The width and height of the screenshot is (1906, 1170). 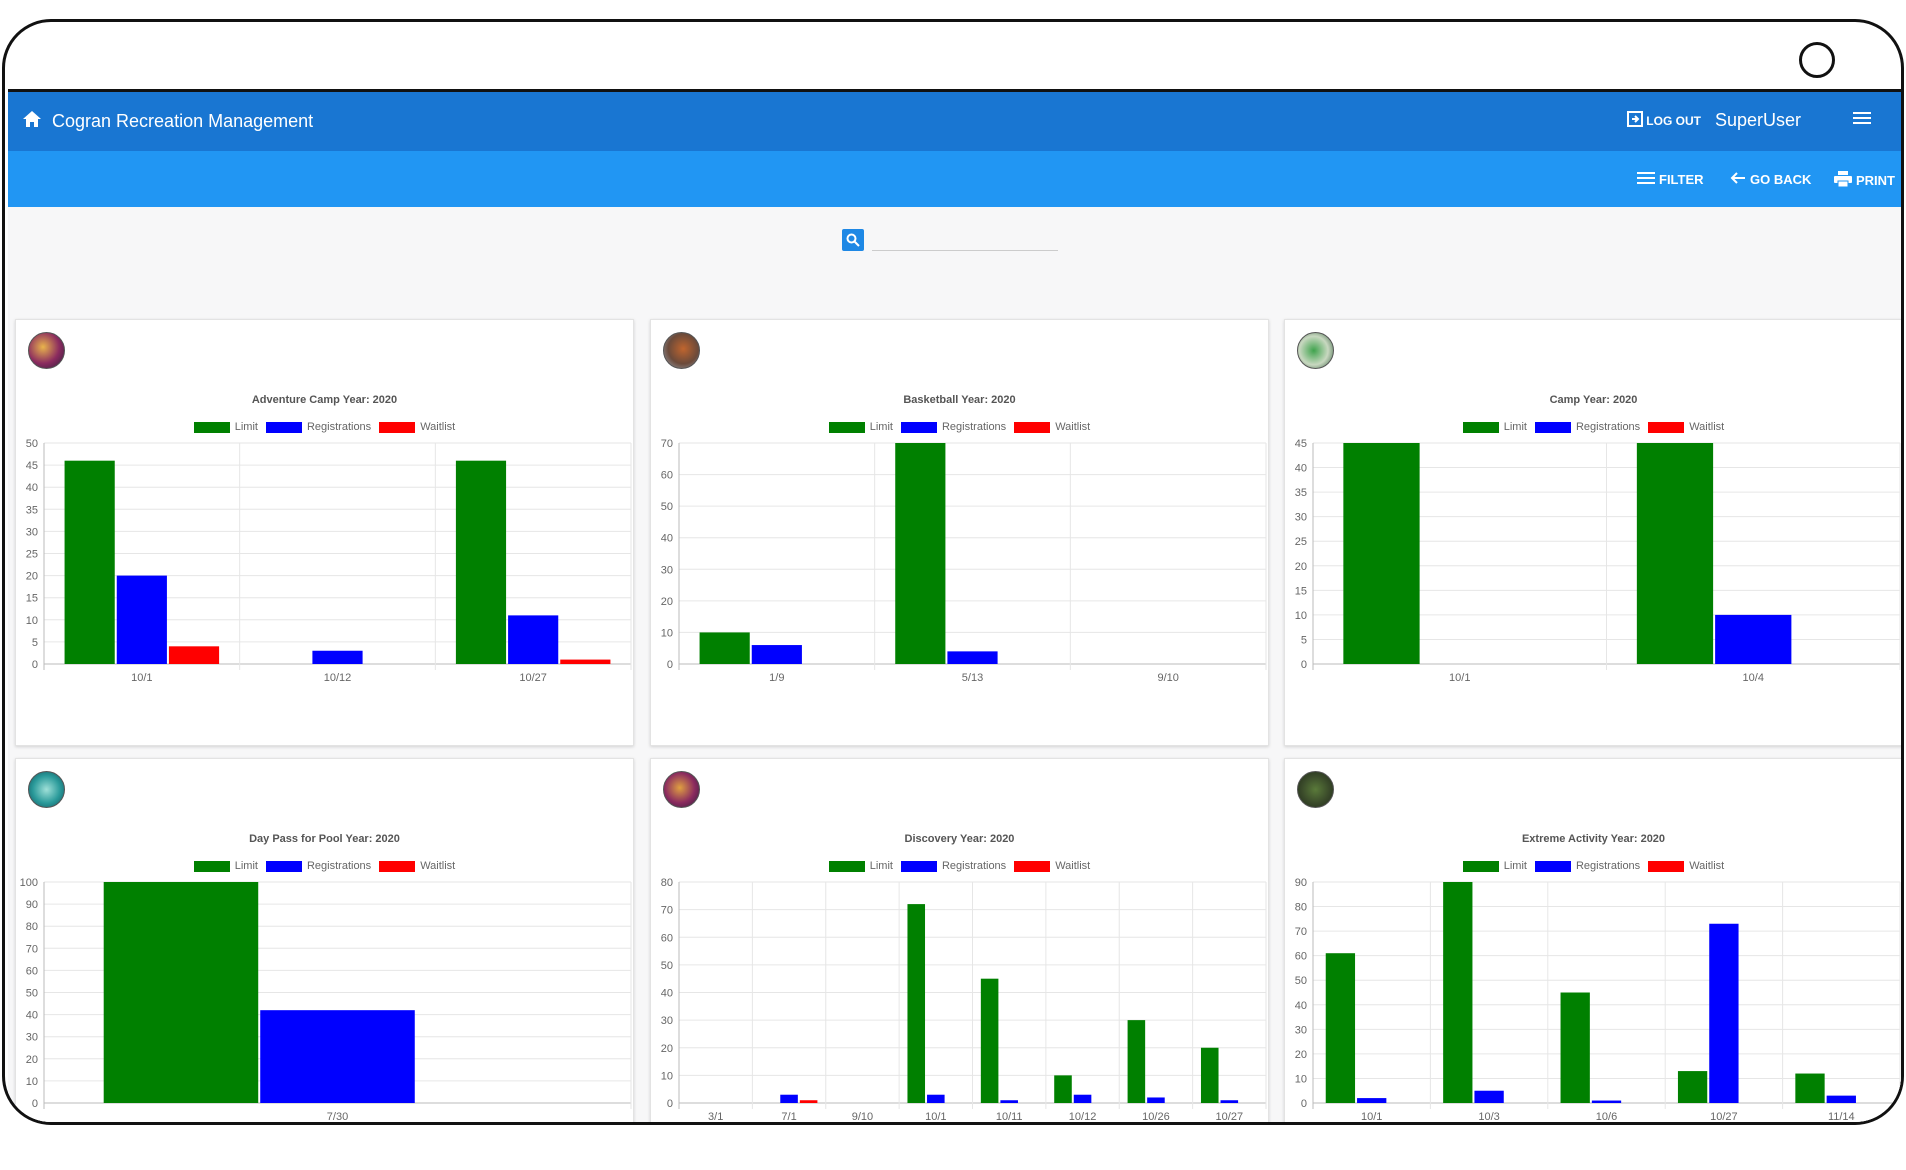 What do you see at coordinates (853, 240) in the screenshot?
I see `search-icon` at bounding box center [853, 240].